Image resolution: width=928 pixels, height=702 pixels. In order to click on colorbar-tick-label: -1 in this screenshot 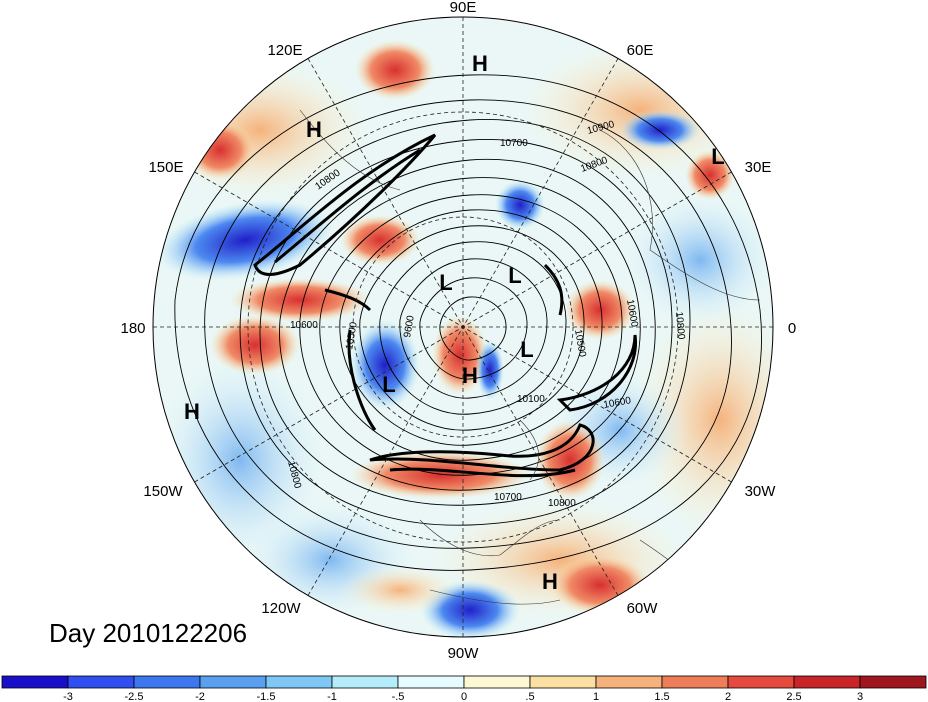, I will do `click(332, 696)`.